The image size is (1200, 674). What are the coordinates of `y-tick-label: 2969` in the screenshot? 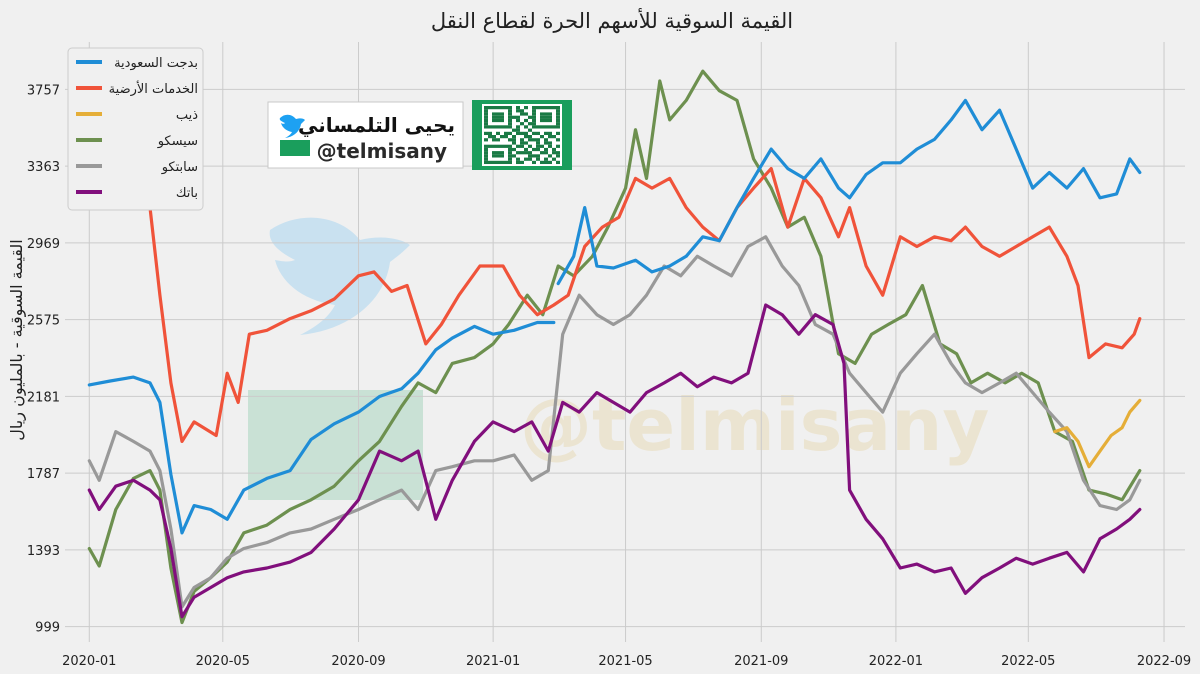 It's located at (43, 244).